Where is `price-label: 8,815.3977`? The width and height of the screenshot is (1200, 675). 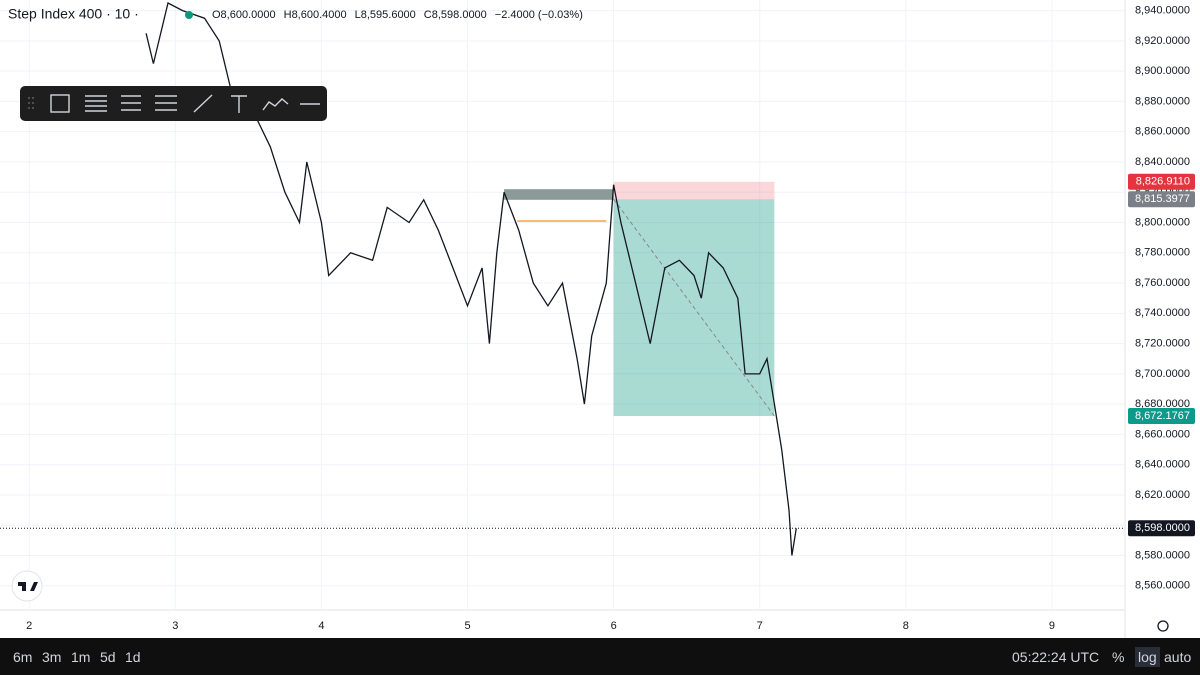 price-label: 8,815.3977 is located at coordinates (1162, 199).